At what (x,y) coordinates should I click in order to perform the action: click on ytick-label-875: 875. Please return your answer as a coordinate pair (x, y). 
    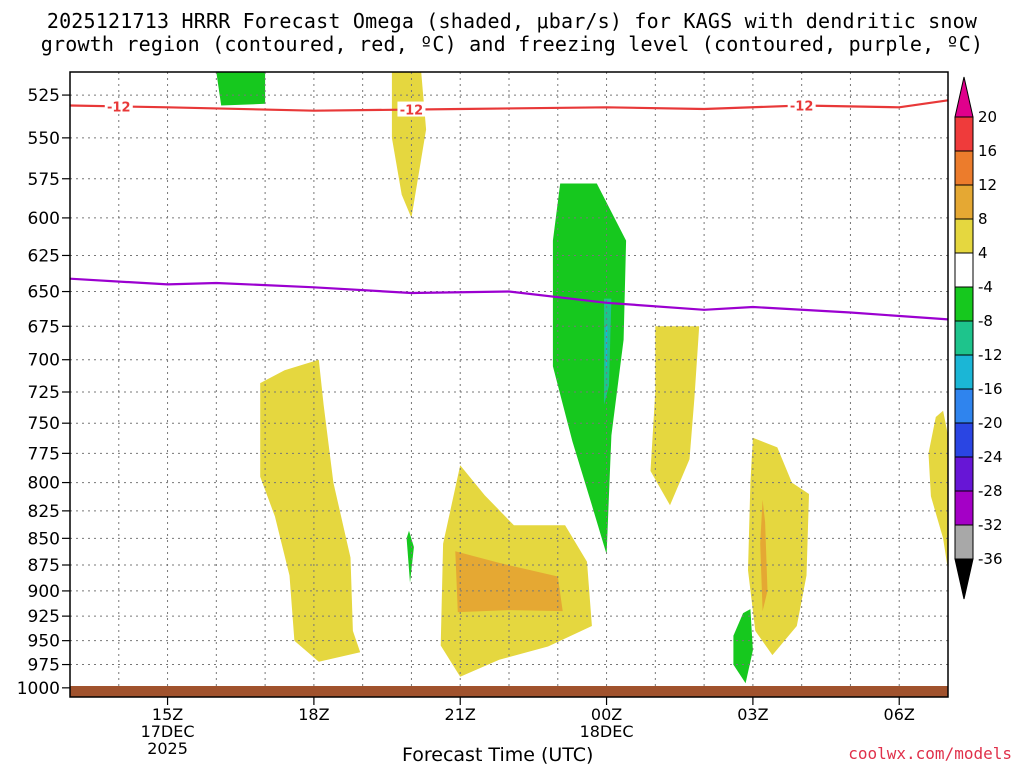
    Looking at the image, I should click on (44, 566).